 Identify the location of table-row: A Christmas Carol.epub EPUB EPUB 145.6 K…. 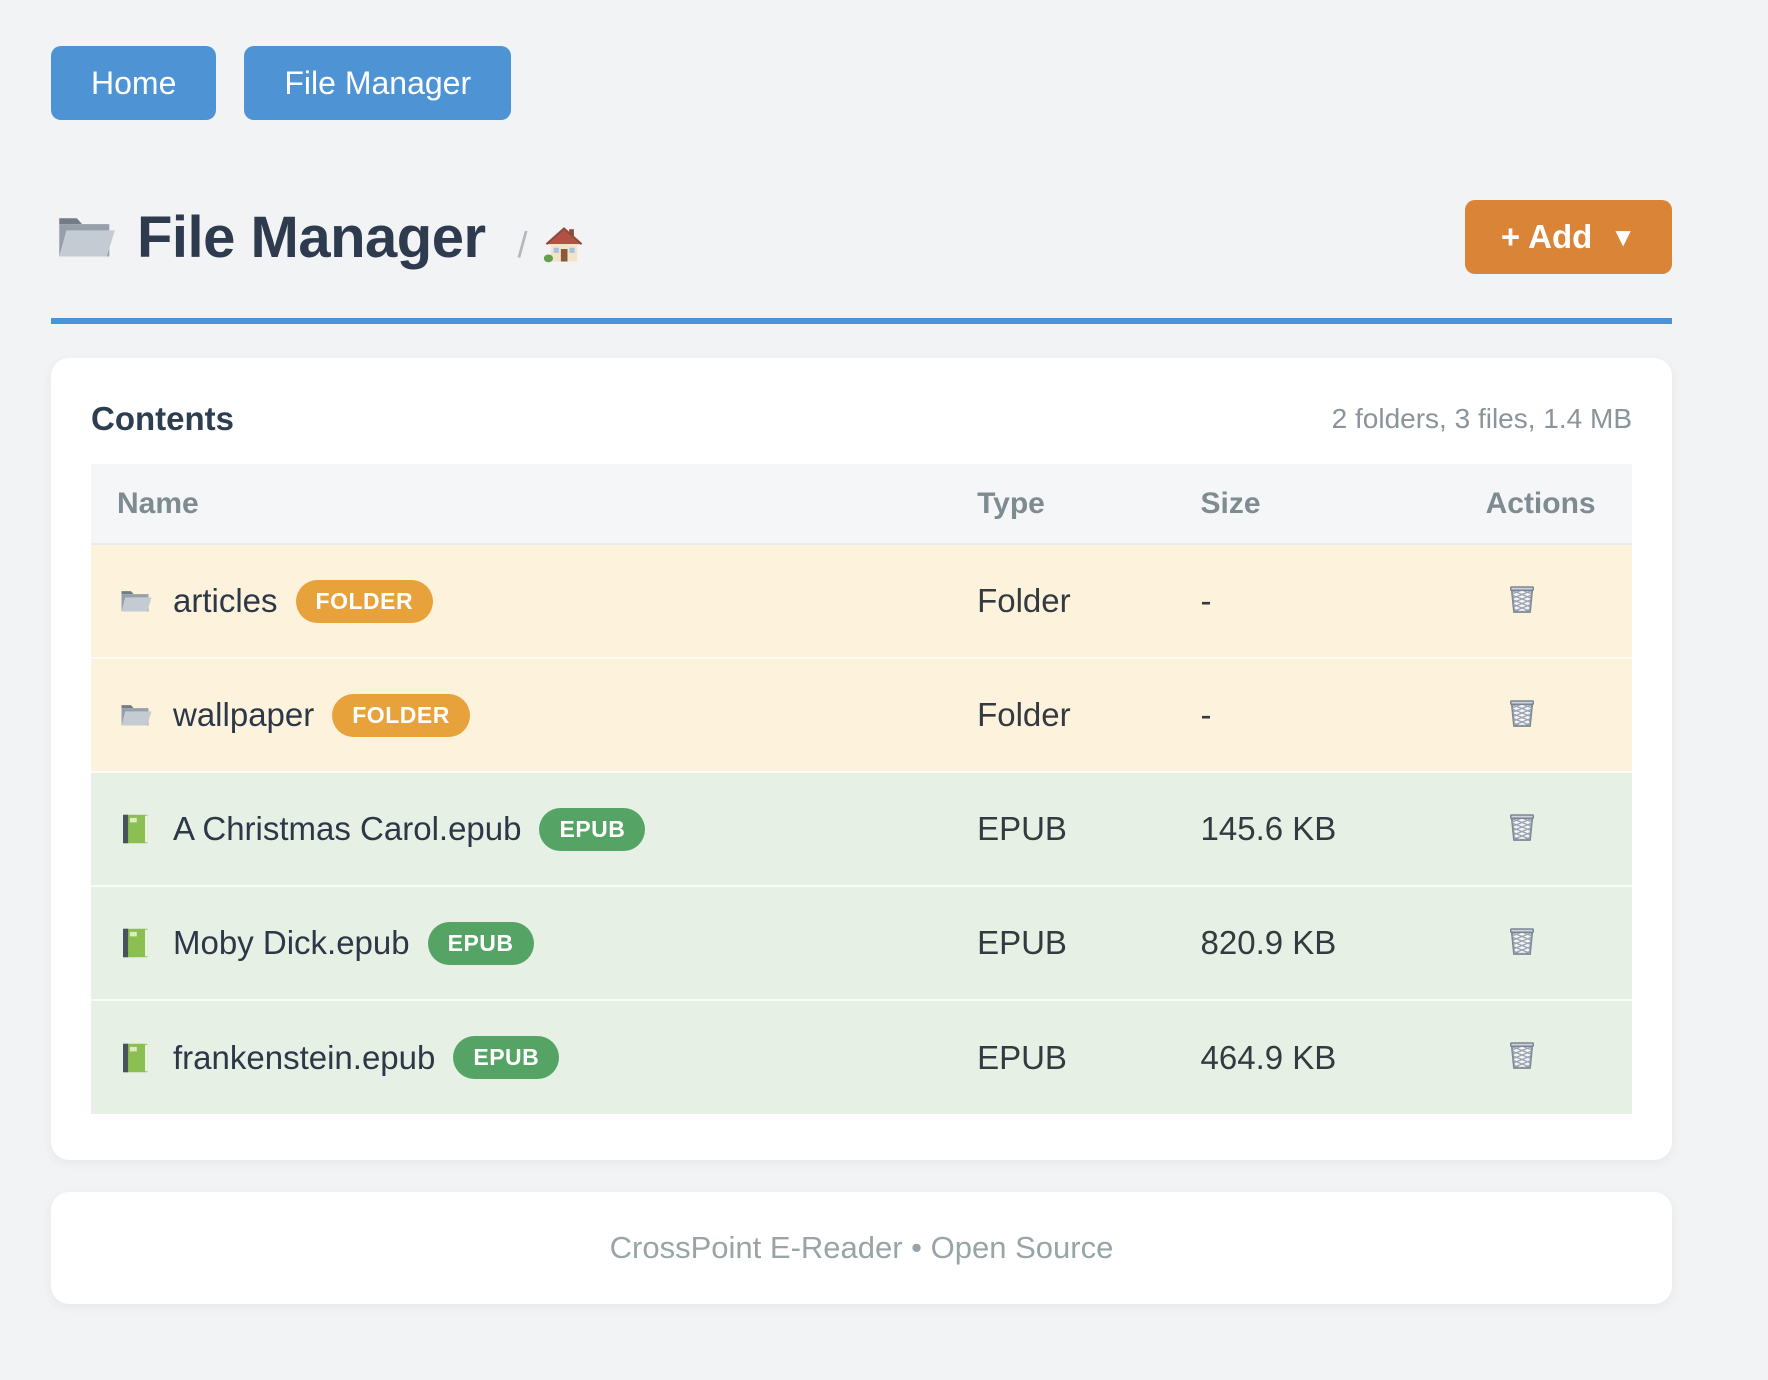
(861, 829).